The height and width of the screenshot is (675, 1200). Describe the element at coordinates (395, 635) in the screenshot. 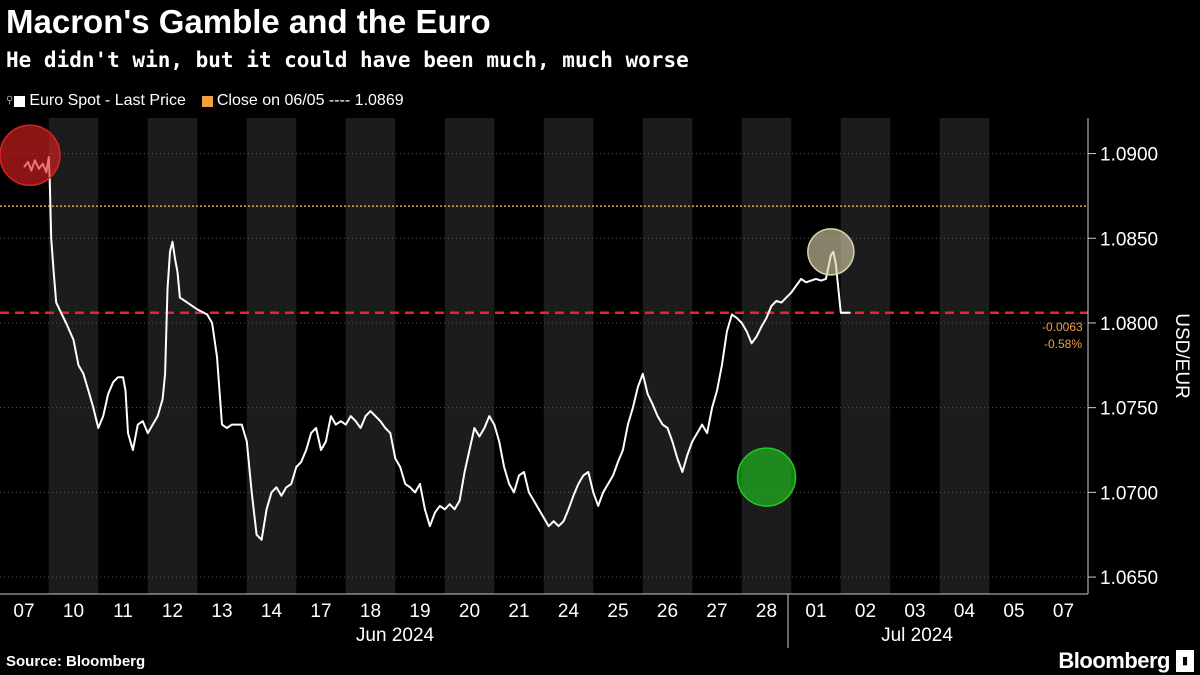

I see `month-label: Jun 2024` at that location.